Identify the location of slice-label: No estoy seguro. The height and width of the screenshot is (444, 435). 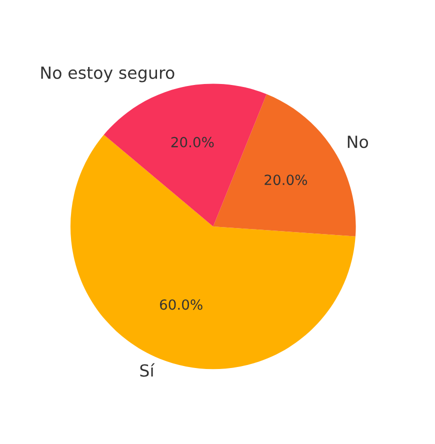
(107, 74).